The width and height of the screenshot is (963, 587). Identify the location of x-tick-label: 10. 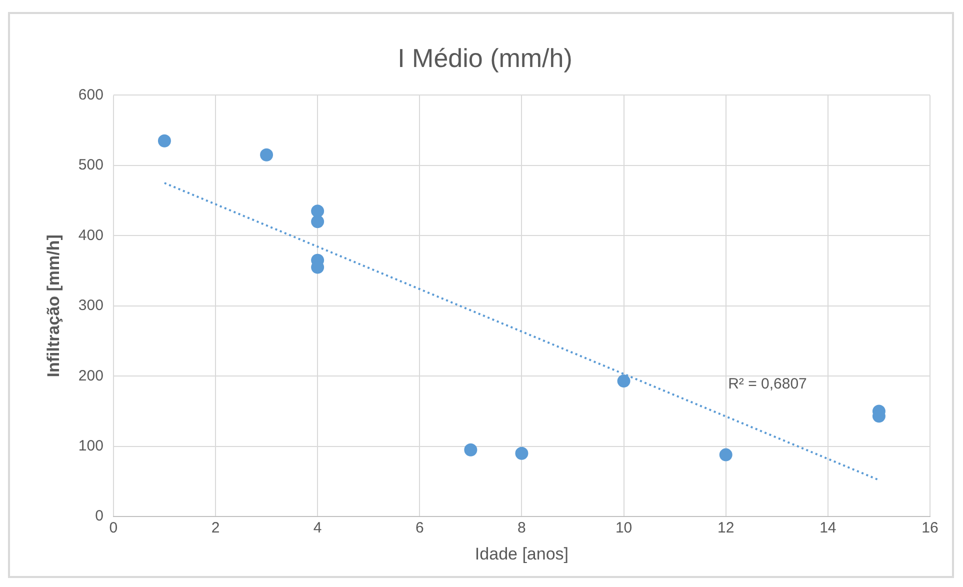
(623, 528).